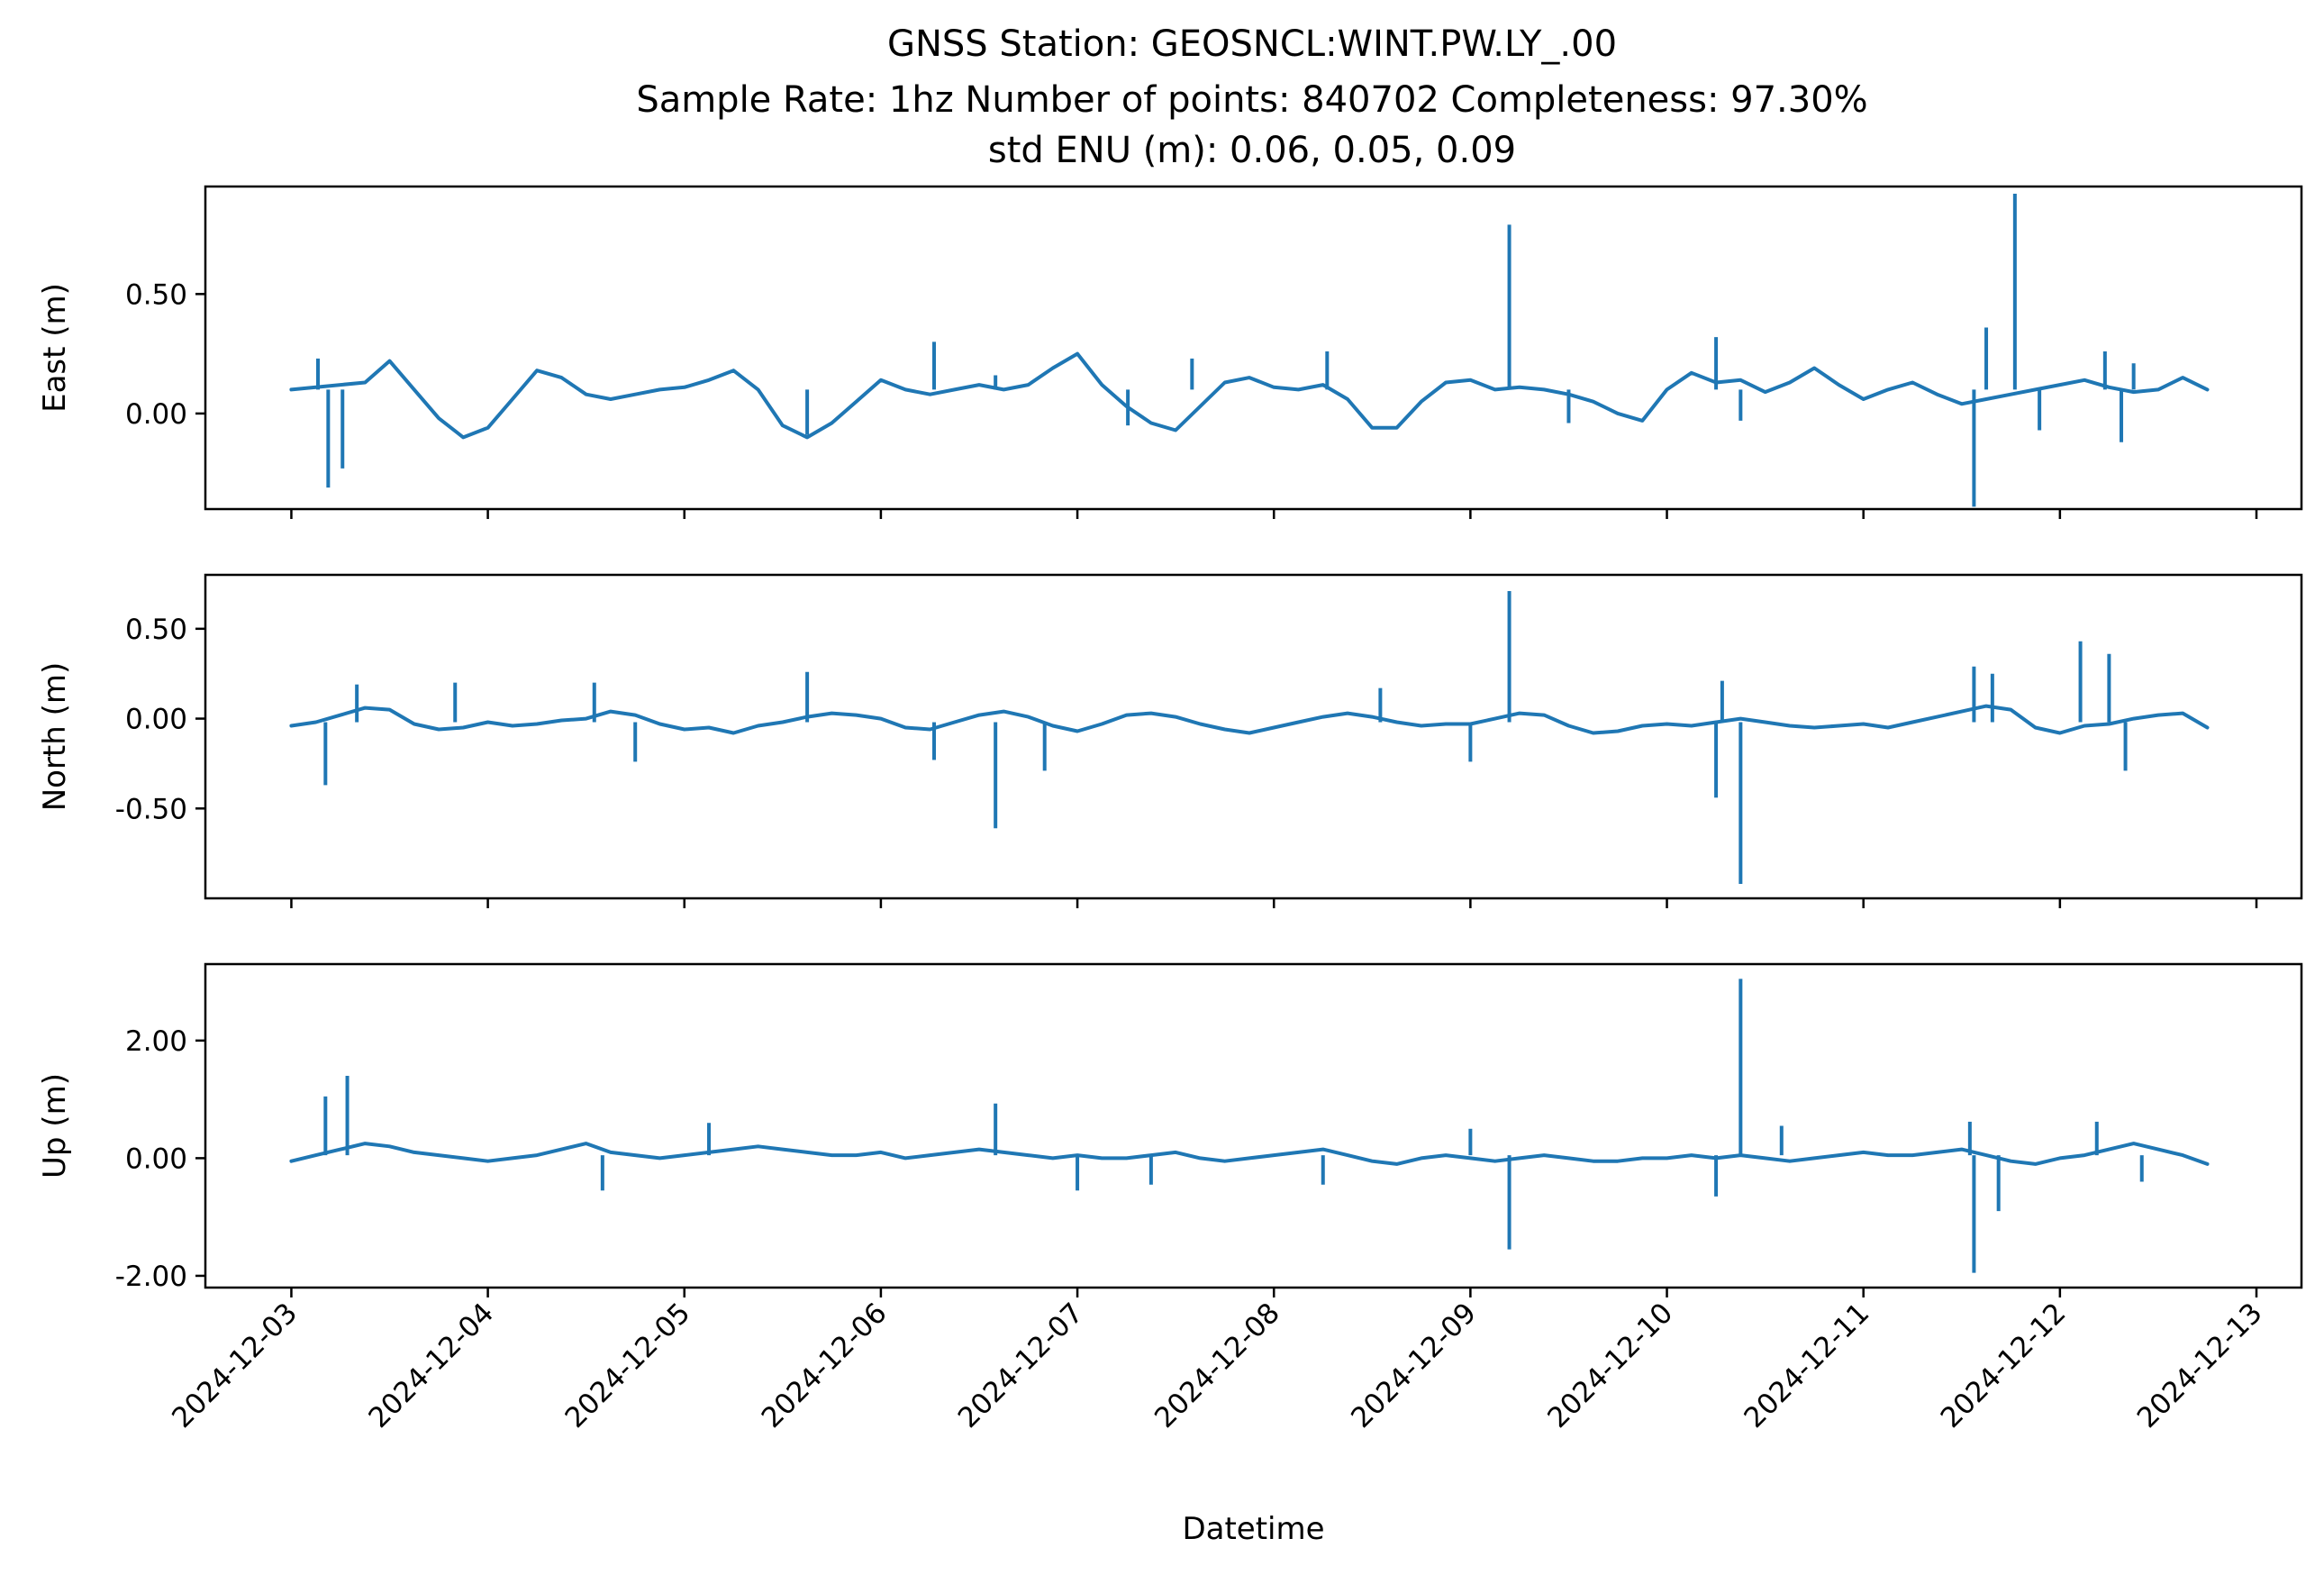 This screenshot has height=1575, width=2324. Describe the element at coordinates (1252, 44) in the screenshot. I see `chart-title-line-1: GNSS Station: GEOSNCL:WINT.PW.LY_.00` at that location.